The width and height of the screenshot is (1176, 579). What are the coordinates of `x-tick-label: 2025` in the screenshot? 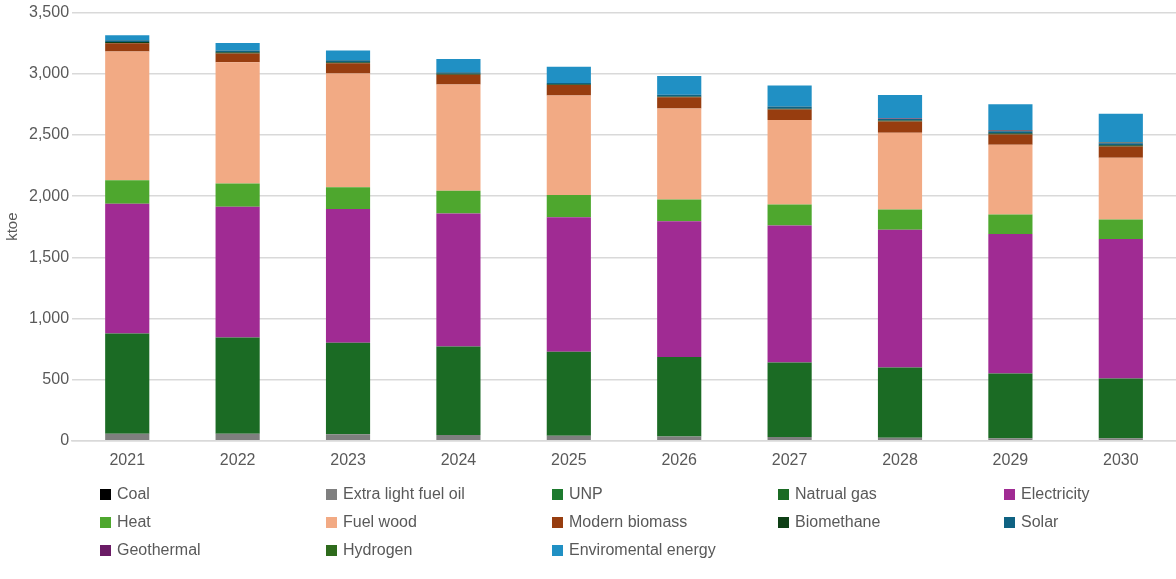 It's located at (569, 459).